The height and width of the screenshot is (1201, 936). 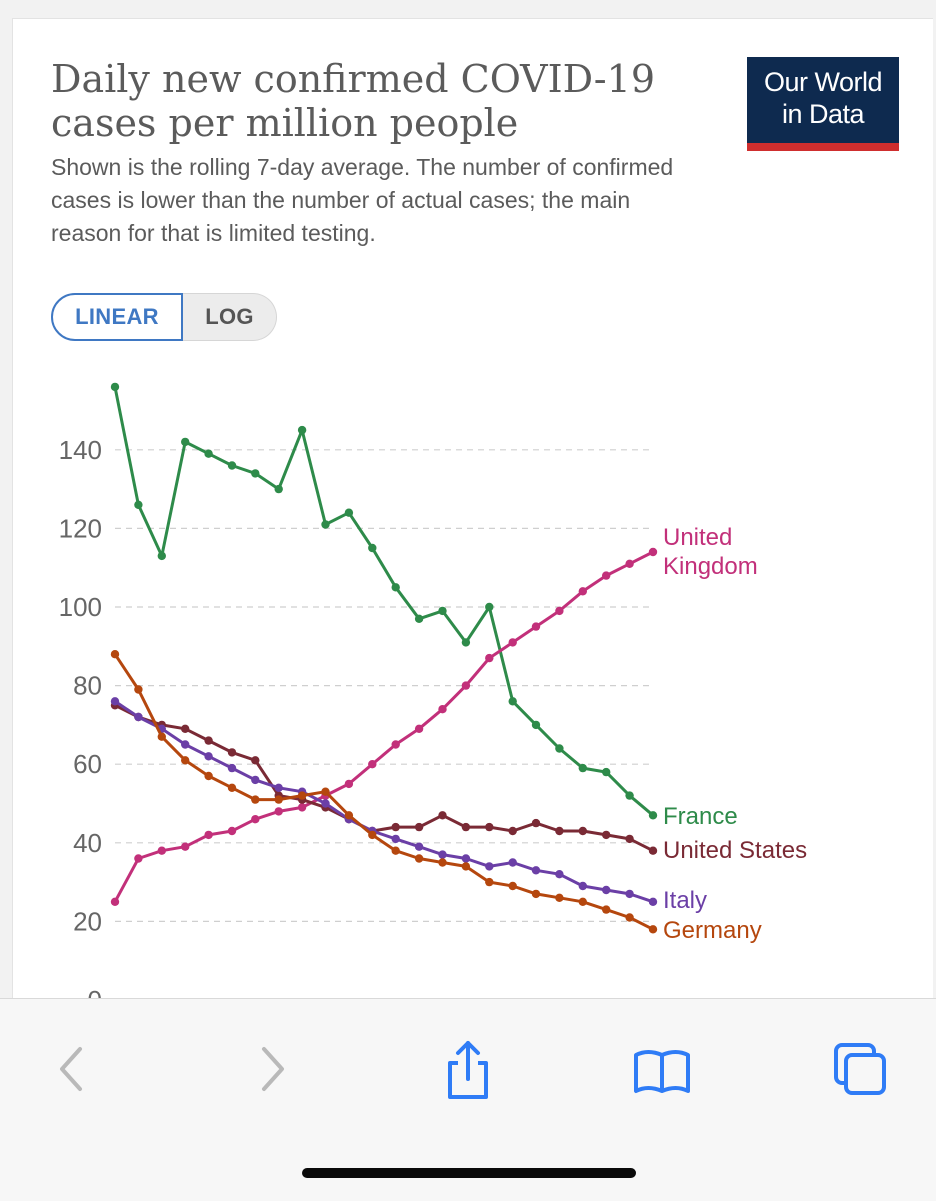 What do you see at coordinates (230, 317) in the screenshot?
I see `log-scale-button: LOG` at bounding box center [230, 317].